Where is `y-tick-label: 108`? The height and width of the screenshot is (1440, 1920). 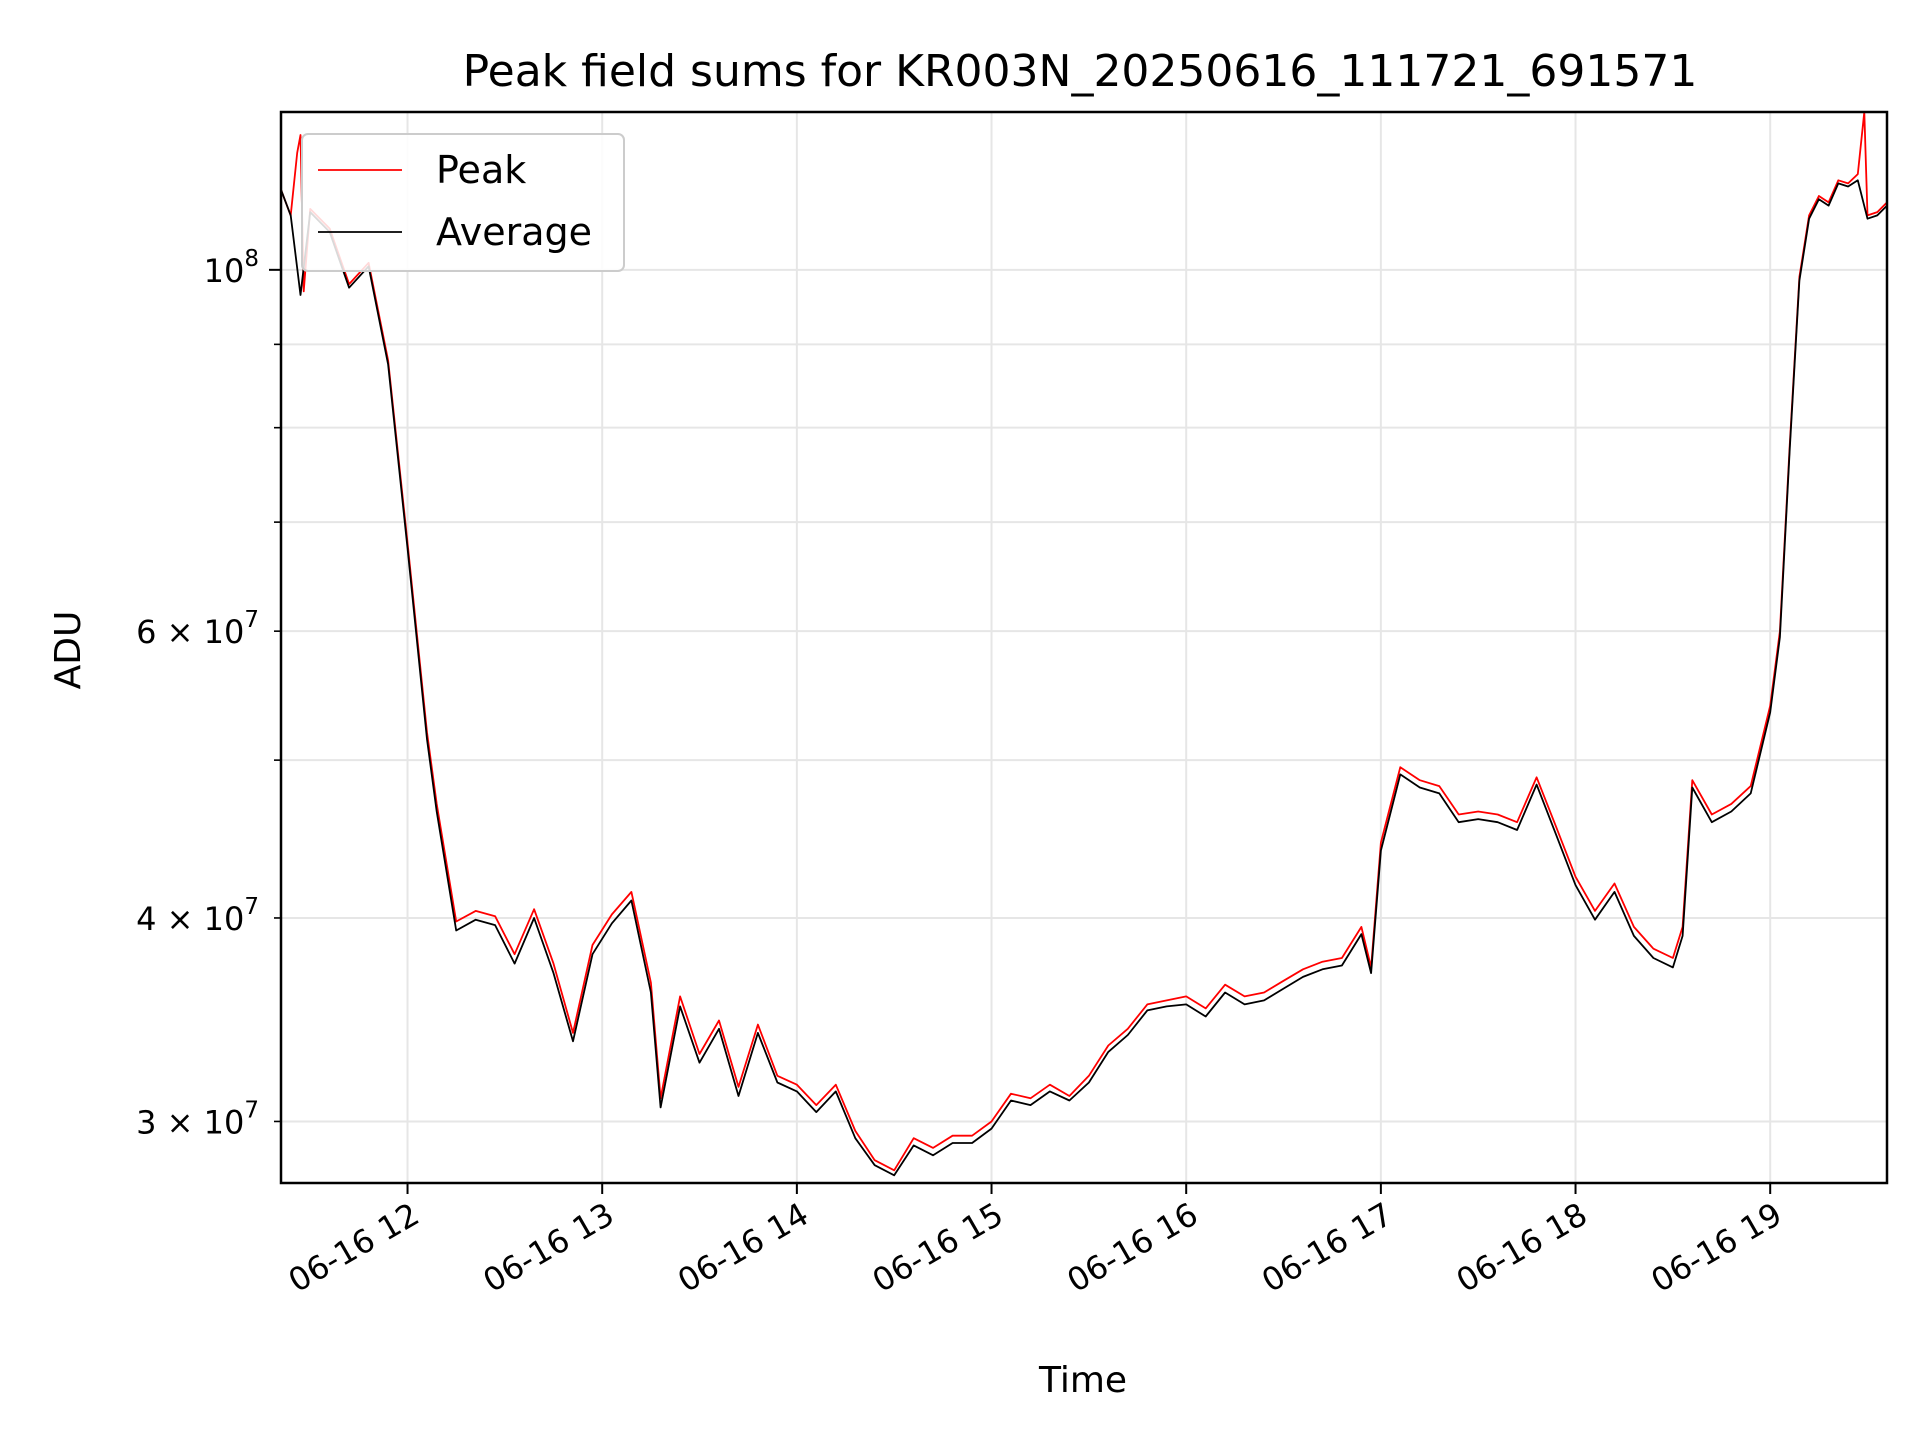
y-tick-label: 108 is located at coordinates (231, 268).